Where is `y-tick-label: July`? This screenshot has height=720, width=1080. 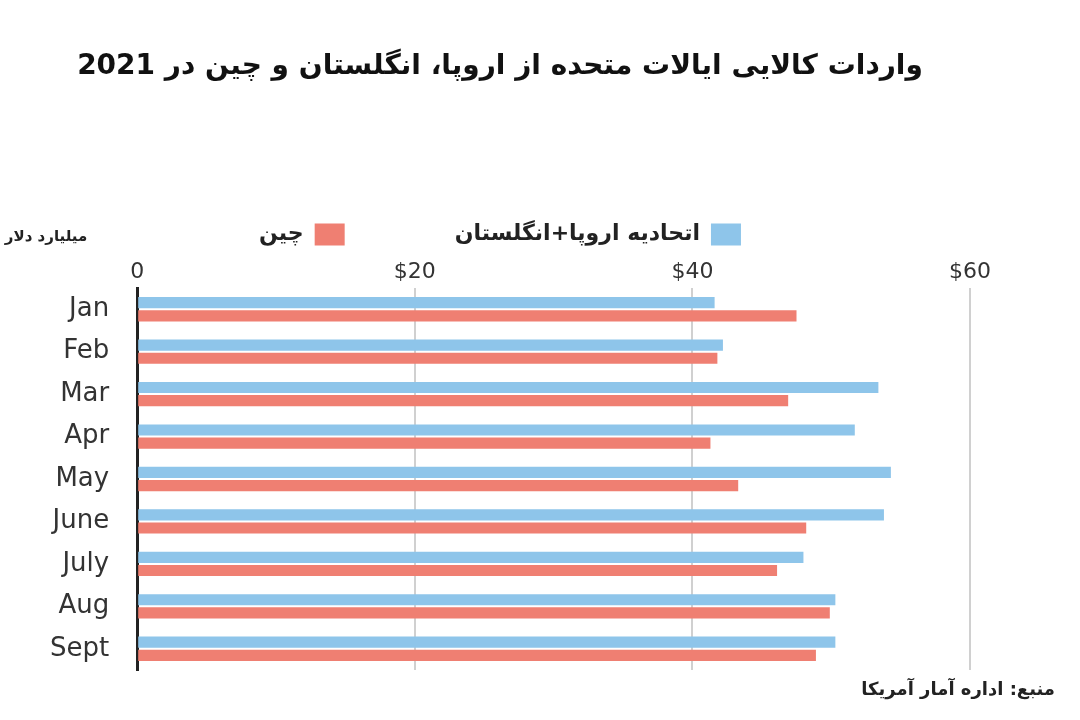
y-tick-label: July is located at coordinates (85, 561).